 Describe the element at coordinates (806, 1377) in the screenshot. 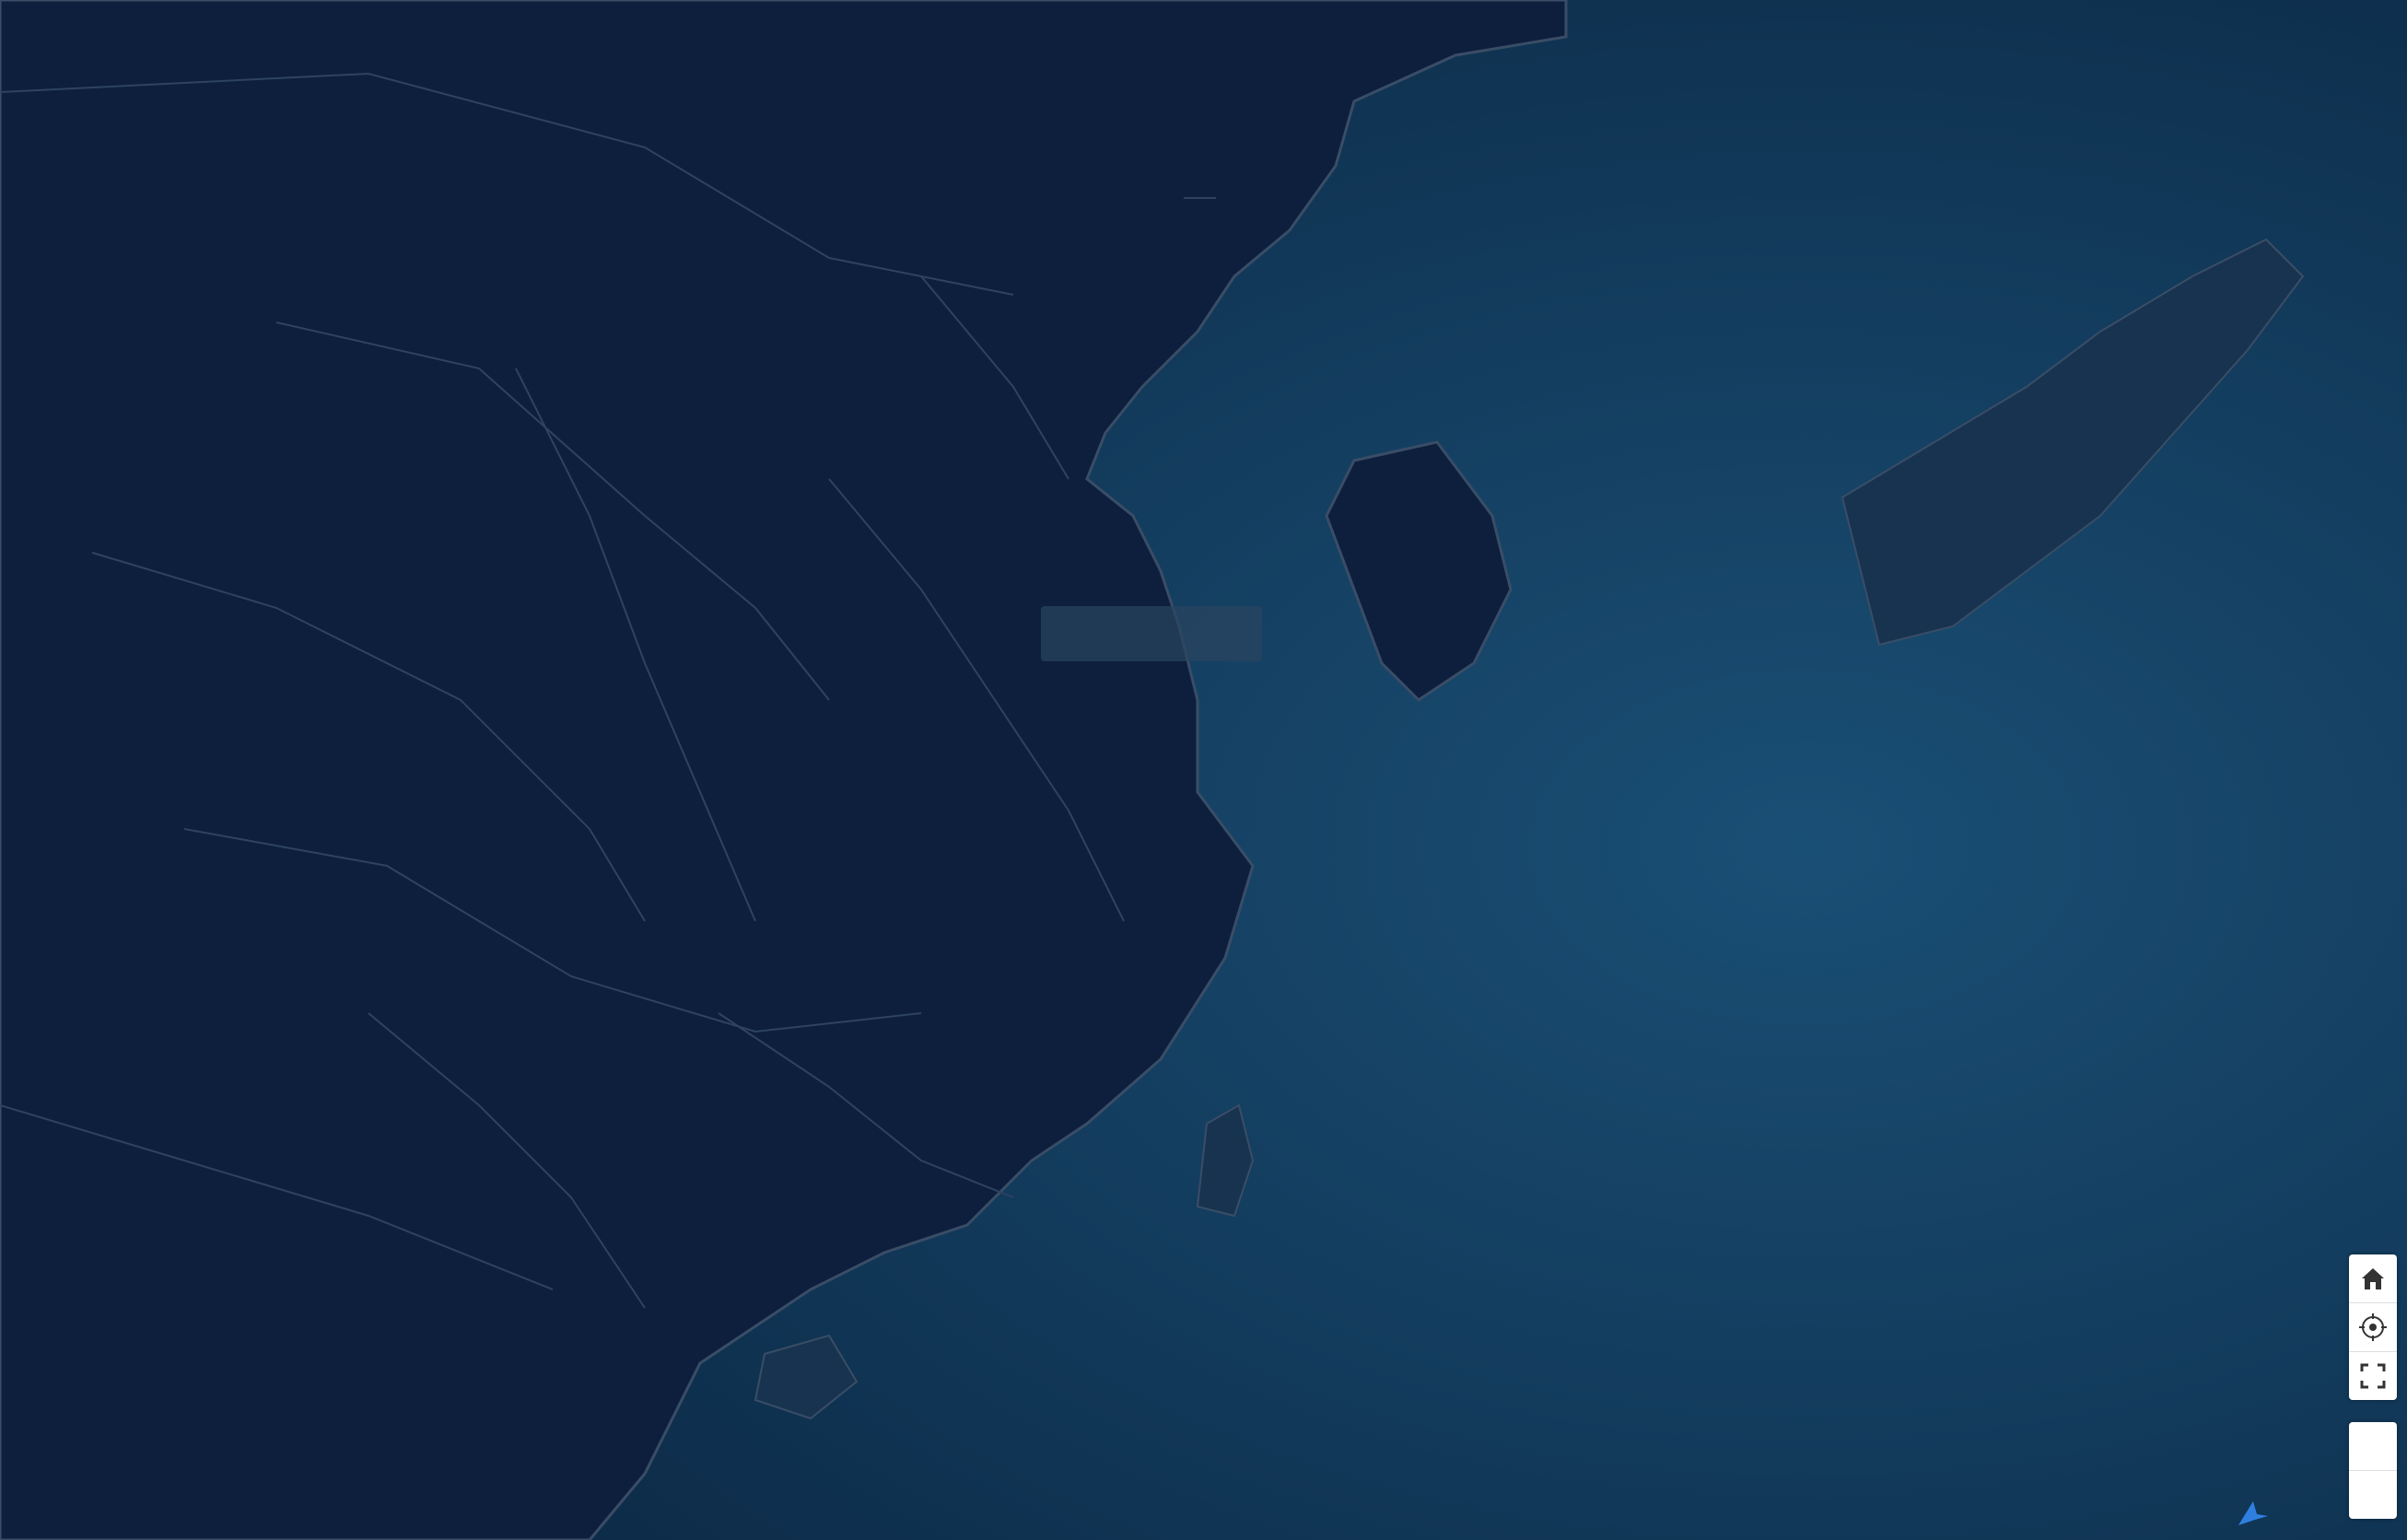

I see `hainan-island` at that location.